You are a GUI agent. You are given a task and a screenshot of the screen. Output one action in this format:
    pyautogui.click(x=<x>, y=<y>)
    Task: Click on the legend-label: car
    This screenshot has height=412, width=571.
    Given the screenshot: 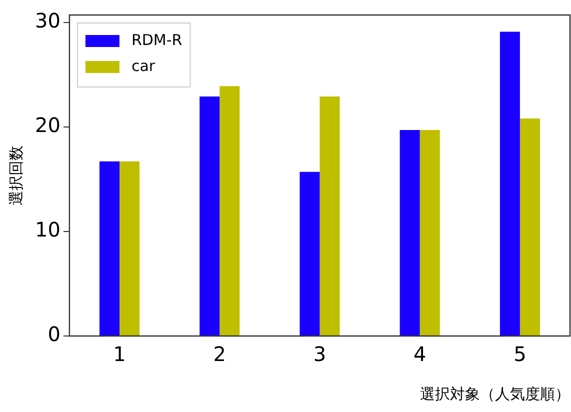 What is the action you would take?
    pyautogui.click(x=143, y=65)
    